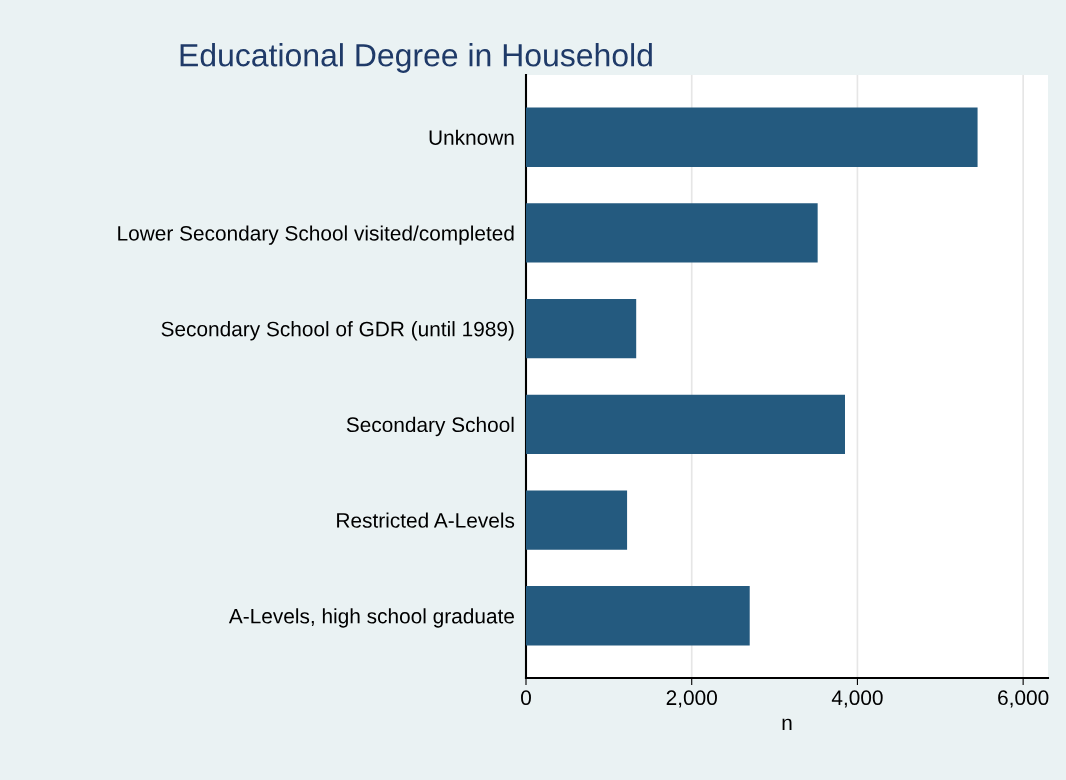 This screenshot has width=1066, height=780. I want to click on y-tick-label: A-Levels, high school graduate, so click(371, 618).